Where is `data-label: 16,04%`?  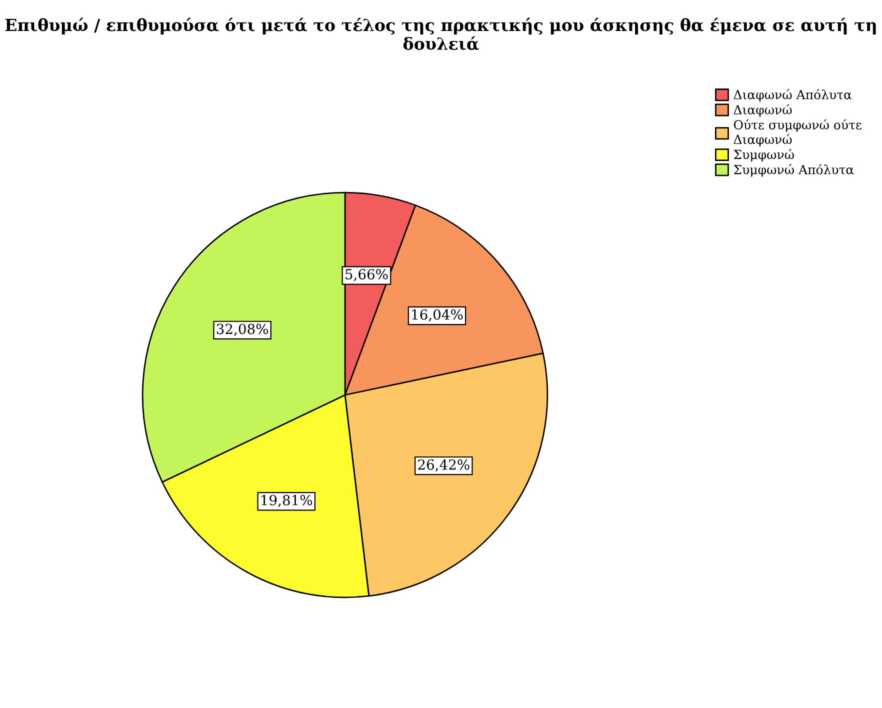
data-label: 16,04% is located at coordinates (437, 315).